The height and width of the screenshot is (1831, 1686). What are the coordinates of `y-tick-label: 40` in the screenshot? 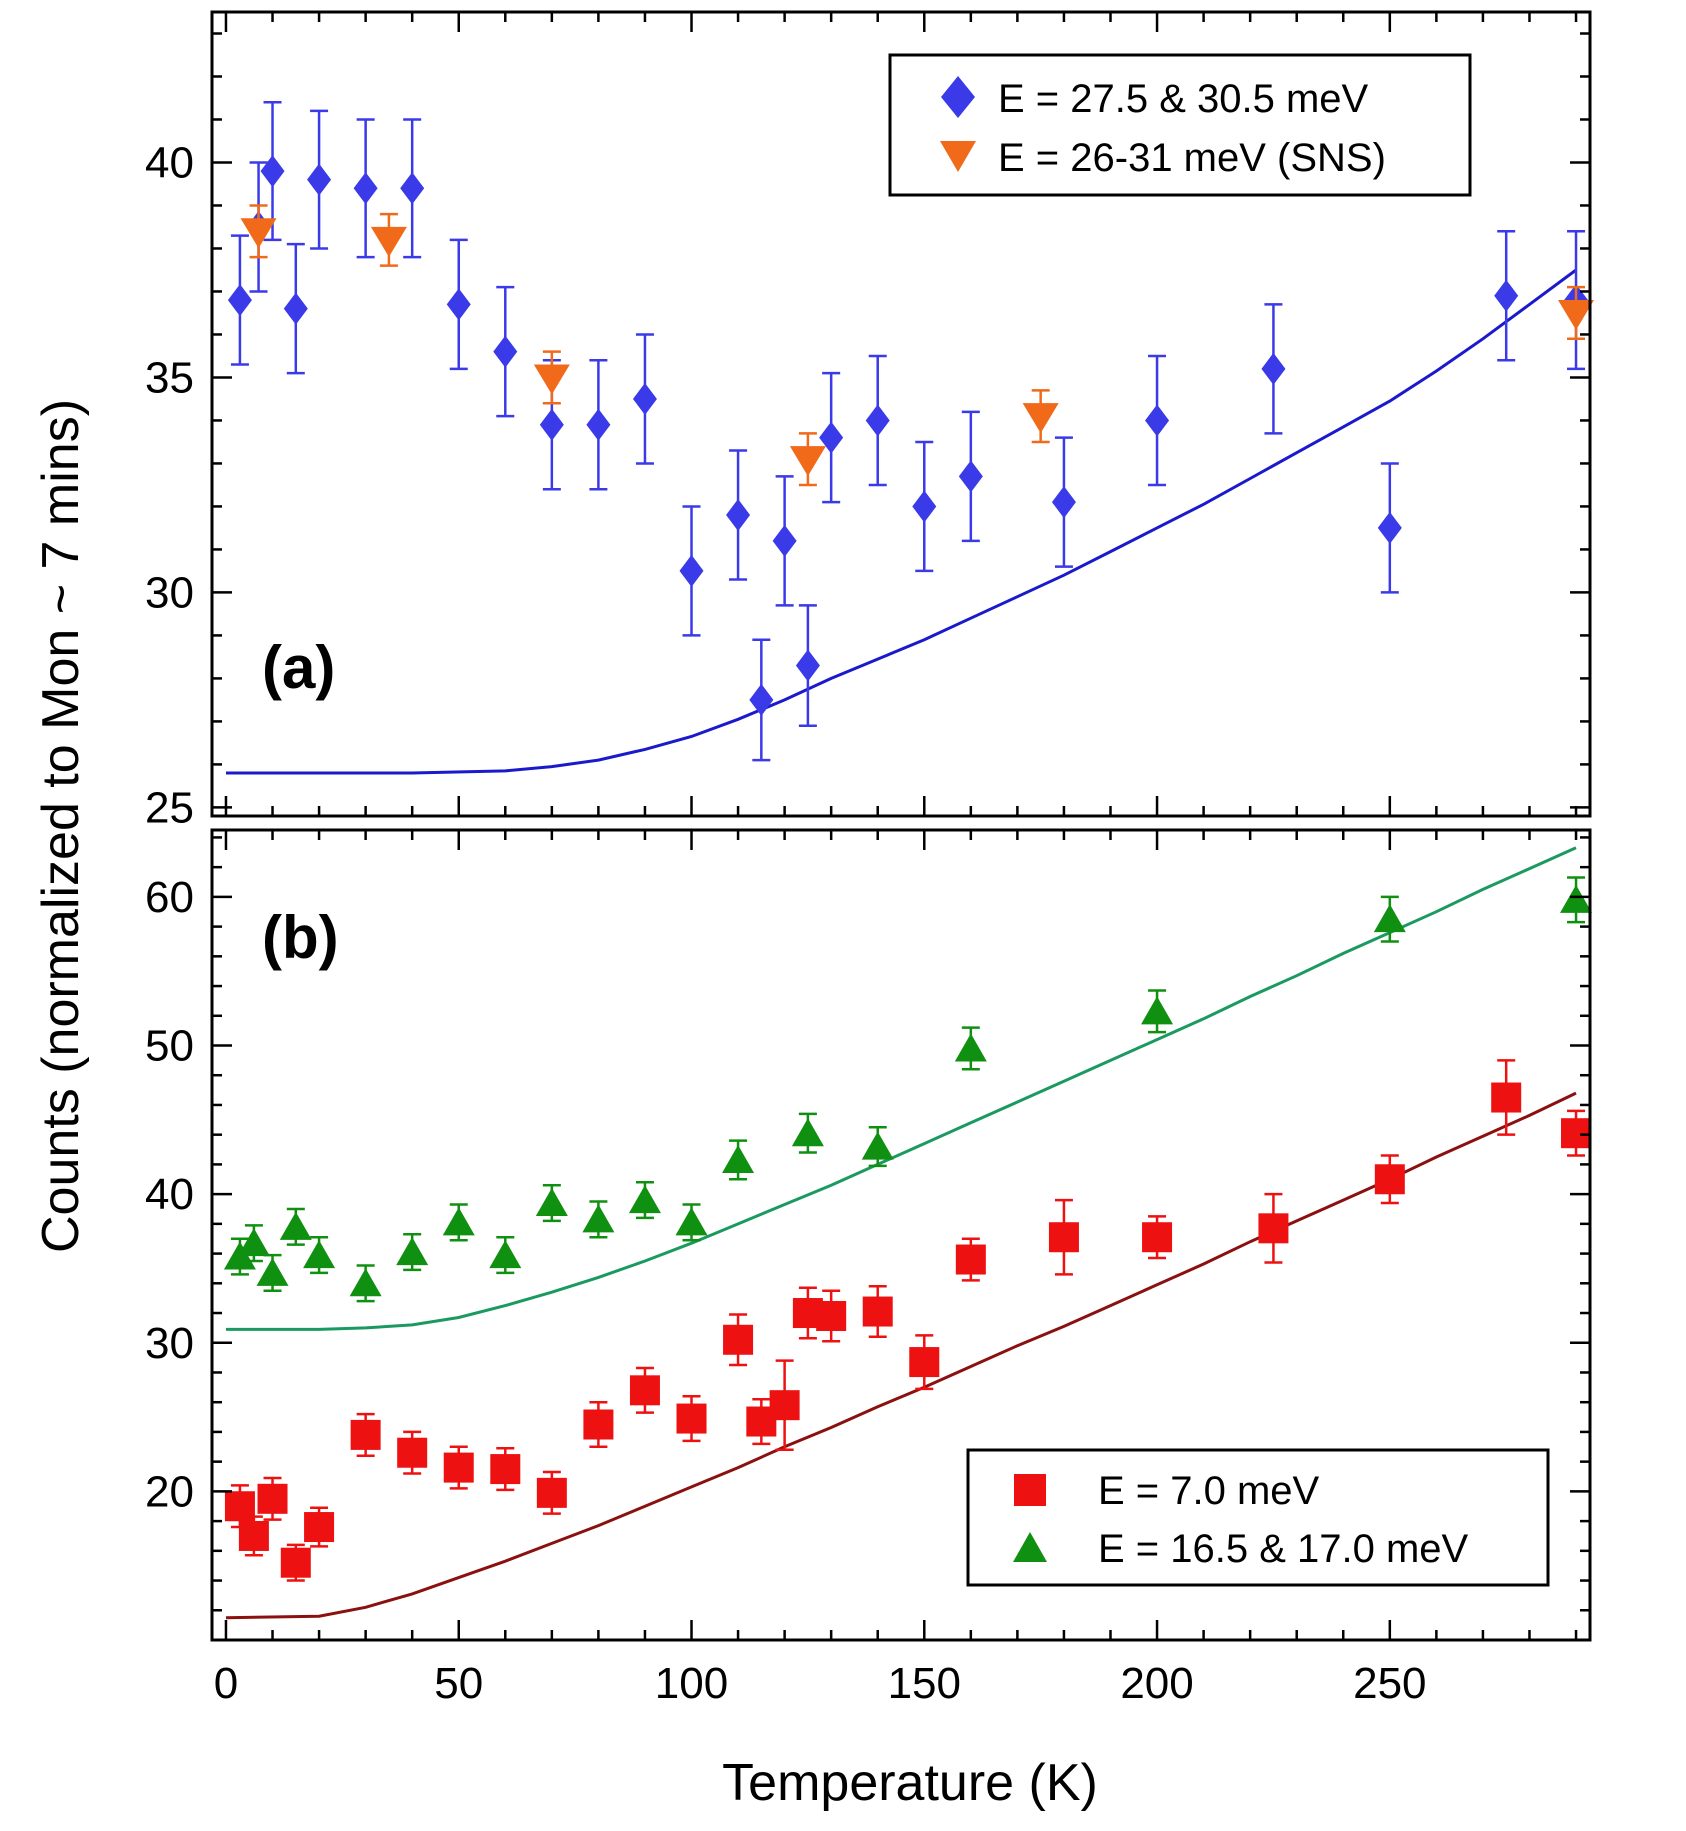 It's located at (169, 162).